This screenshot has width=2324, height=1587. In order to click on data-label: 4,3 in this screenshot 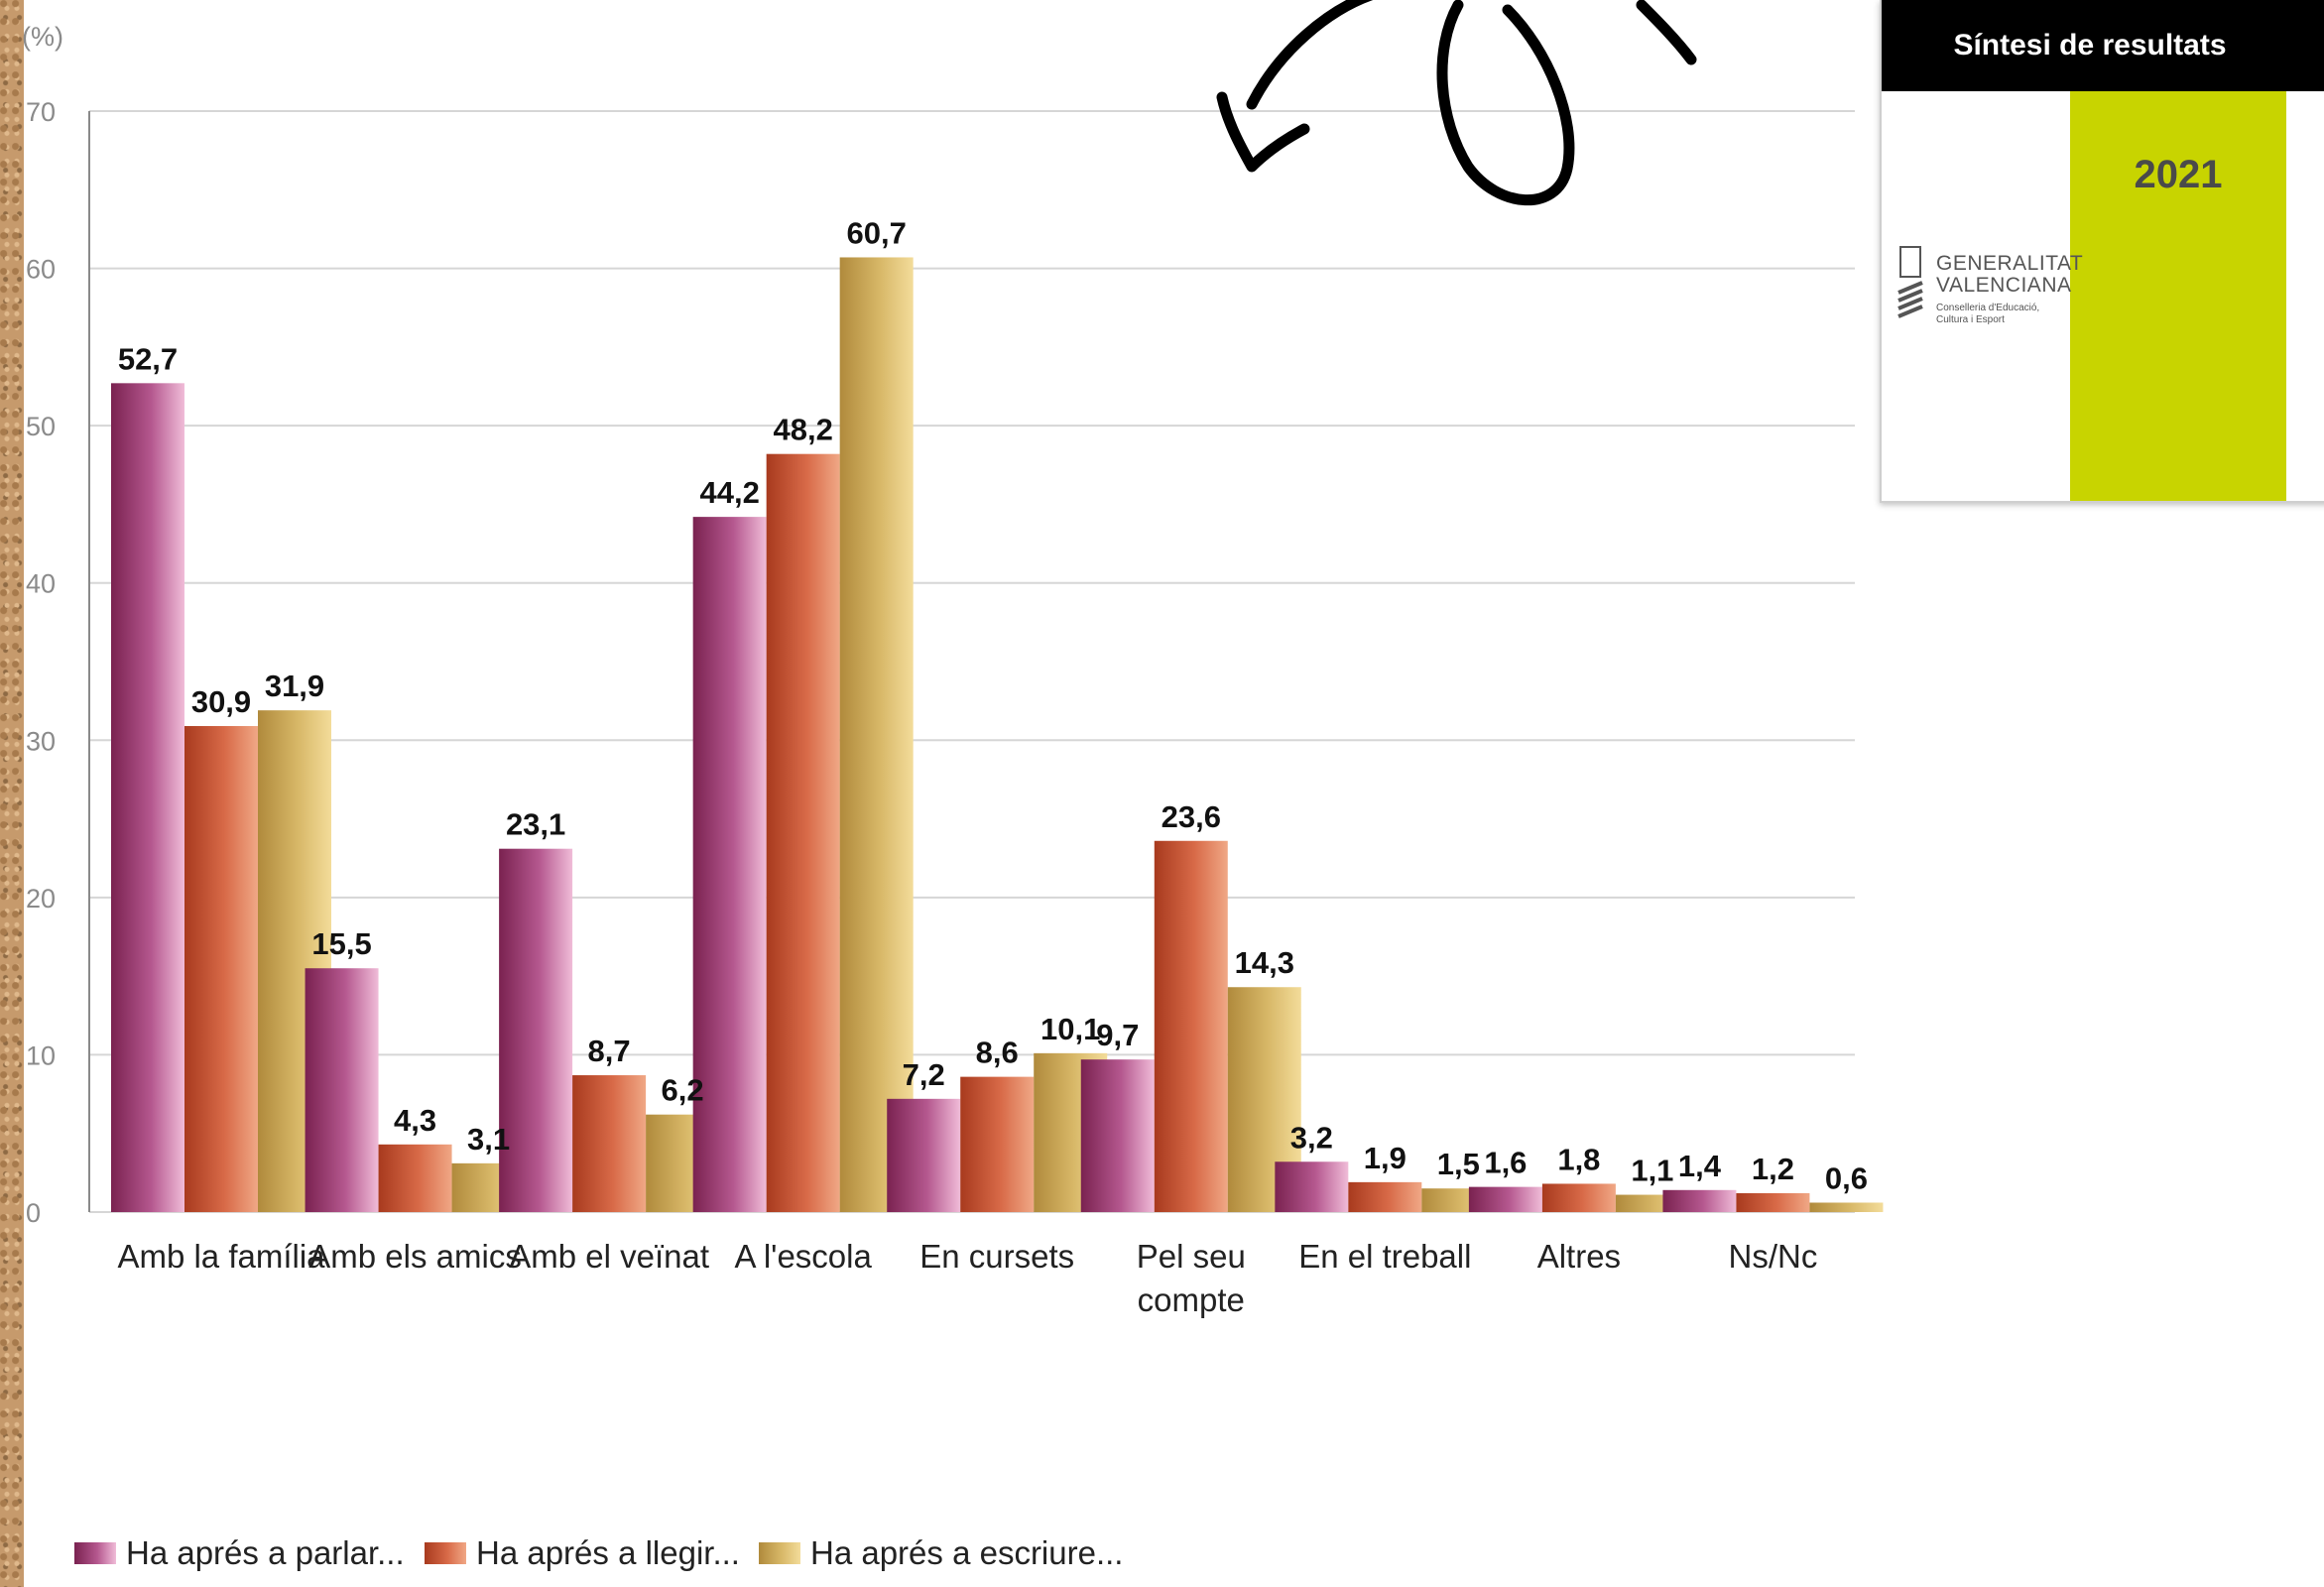, I will do `click(415, 1120)`.